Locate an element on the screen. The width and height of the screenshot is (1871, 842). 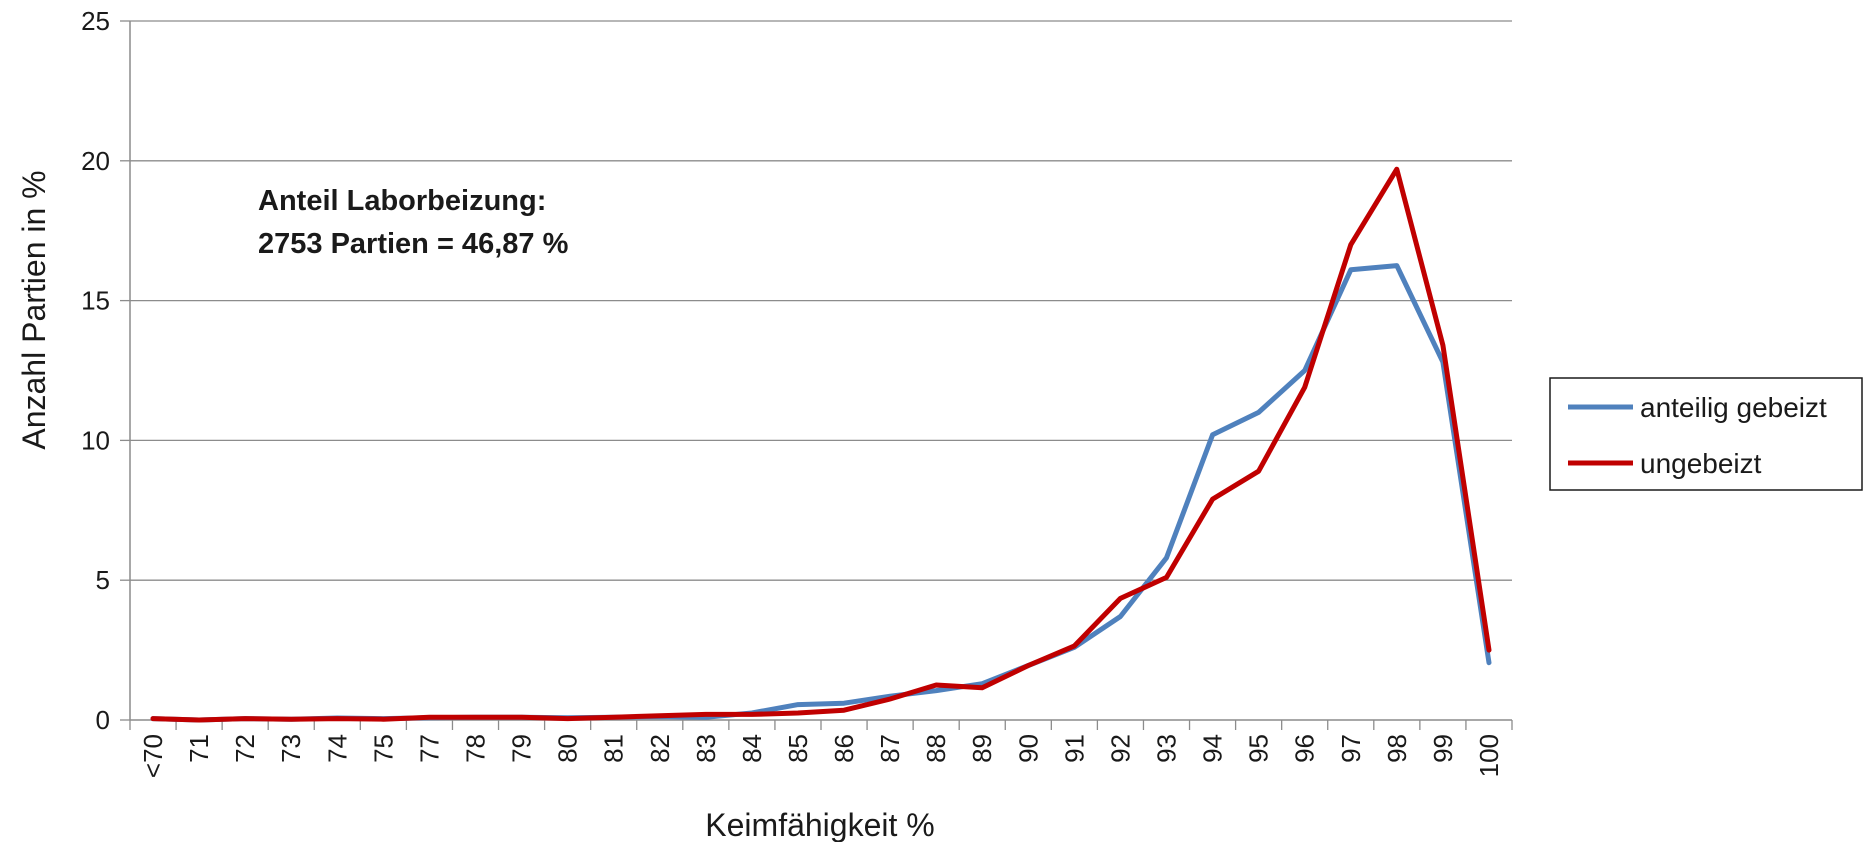
x-tick-label: 94 is located at coordinates (1213, 748).